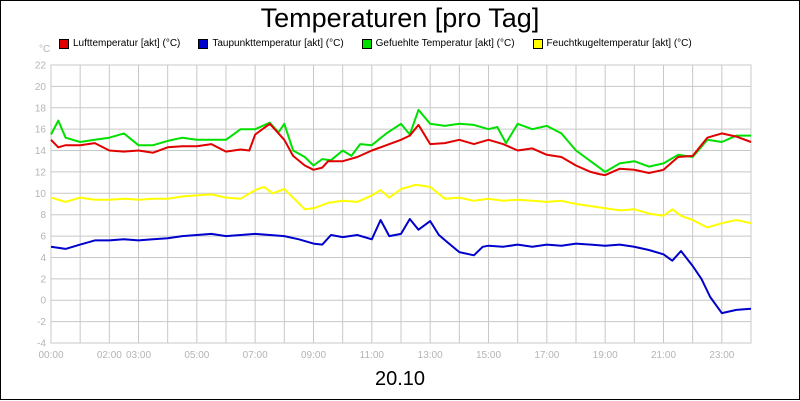  I want to click on y-tick-label: 14, so click(41, 151).